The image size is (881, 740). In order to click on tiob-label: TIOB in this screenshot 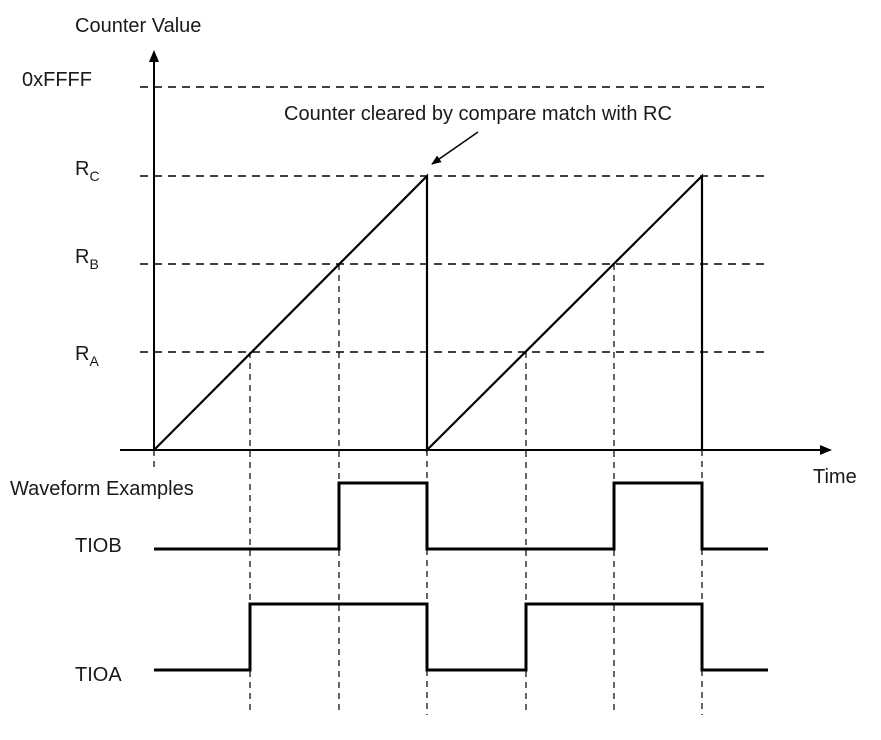, I will do `click(98, 546)`.